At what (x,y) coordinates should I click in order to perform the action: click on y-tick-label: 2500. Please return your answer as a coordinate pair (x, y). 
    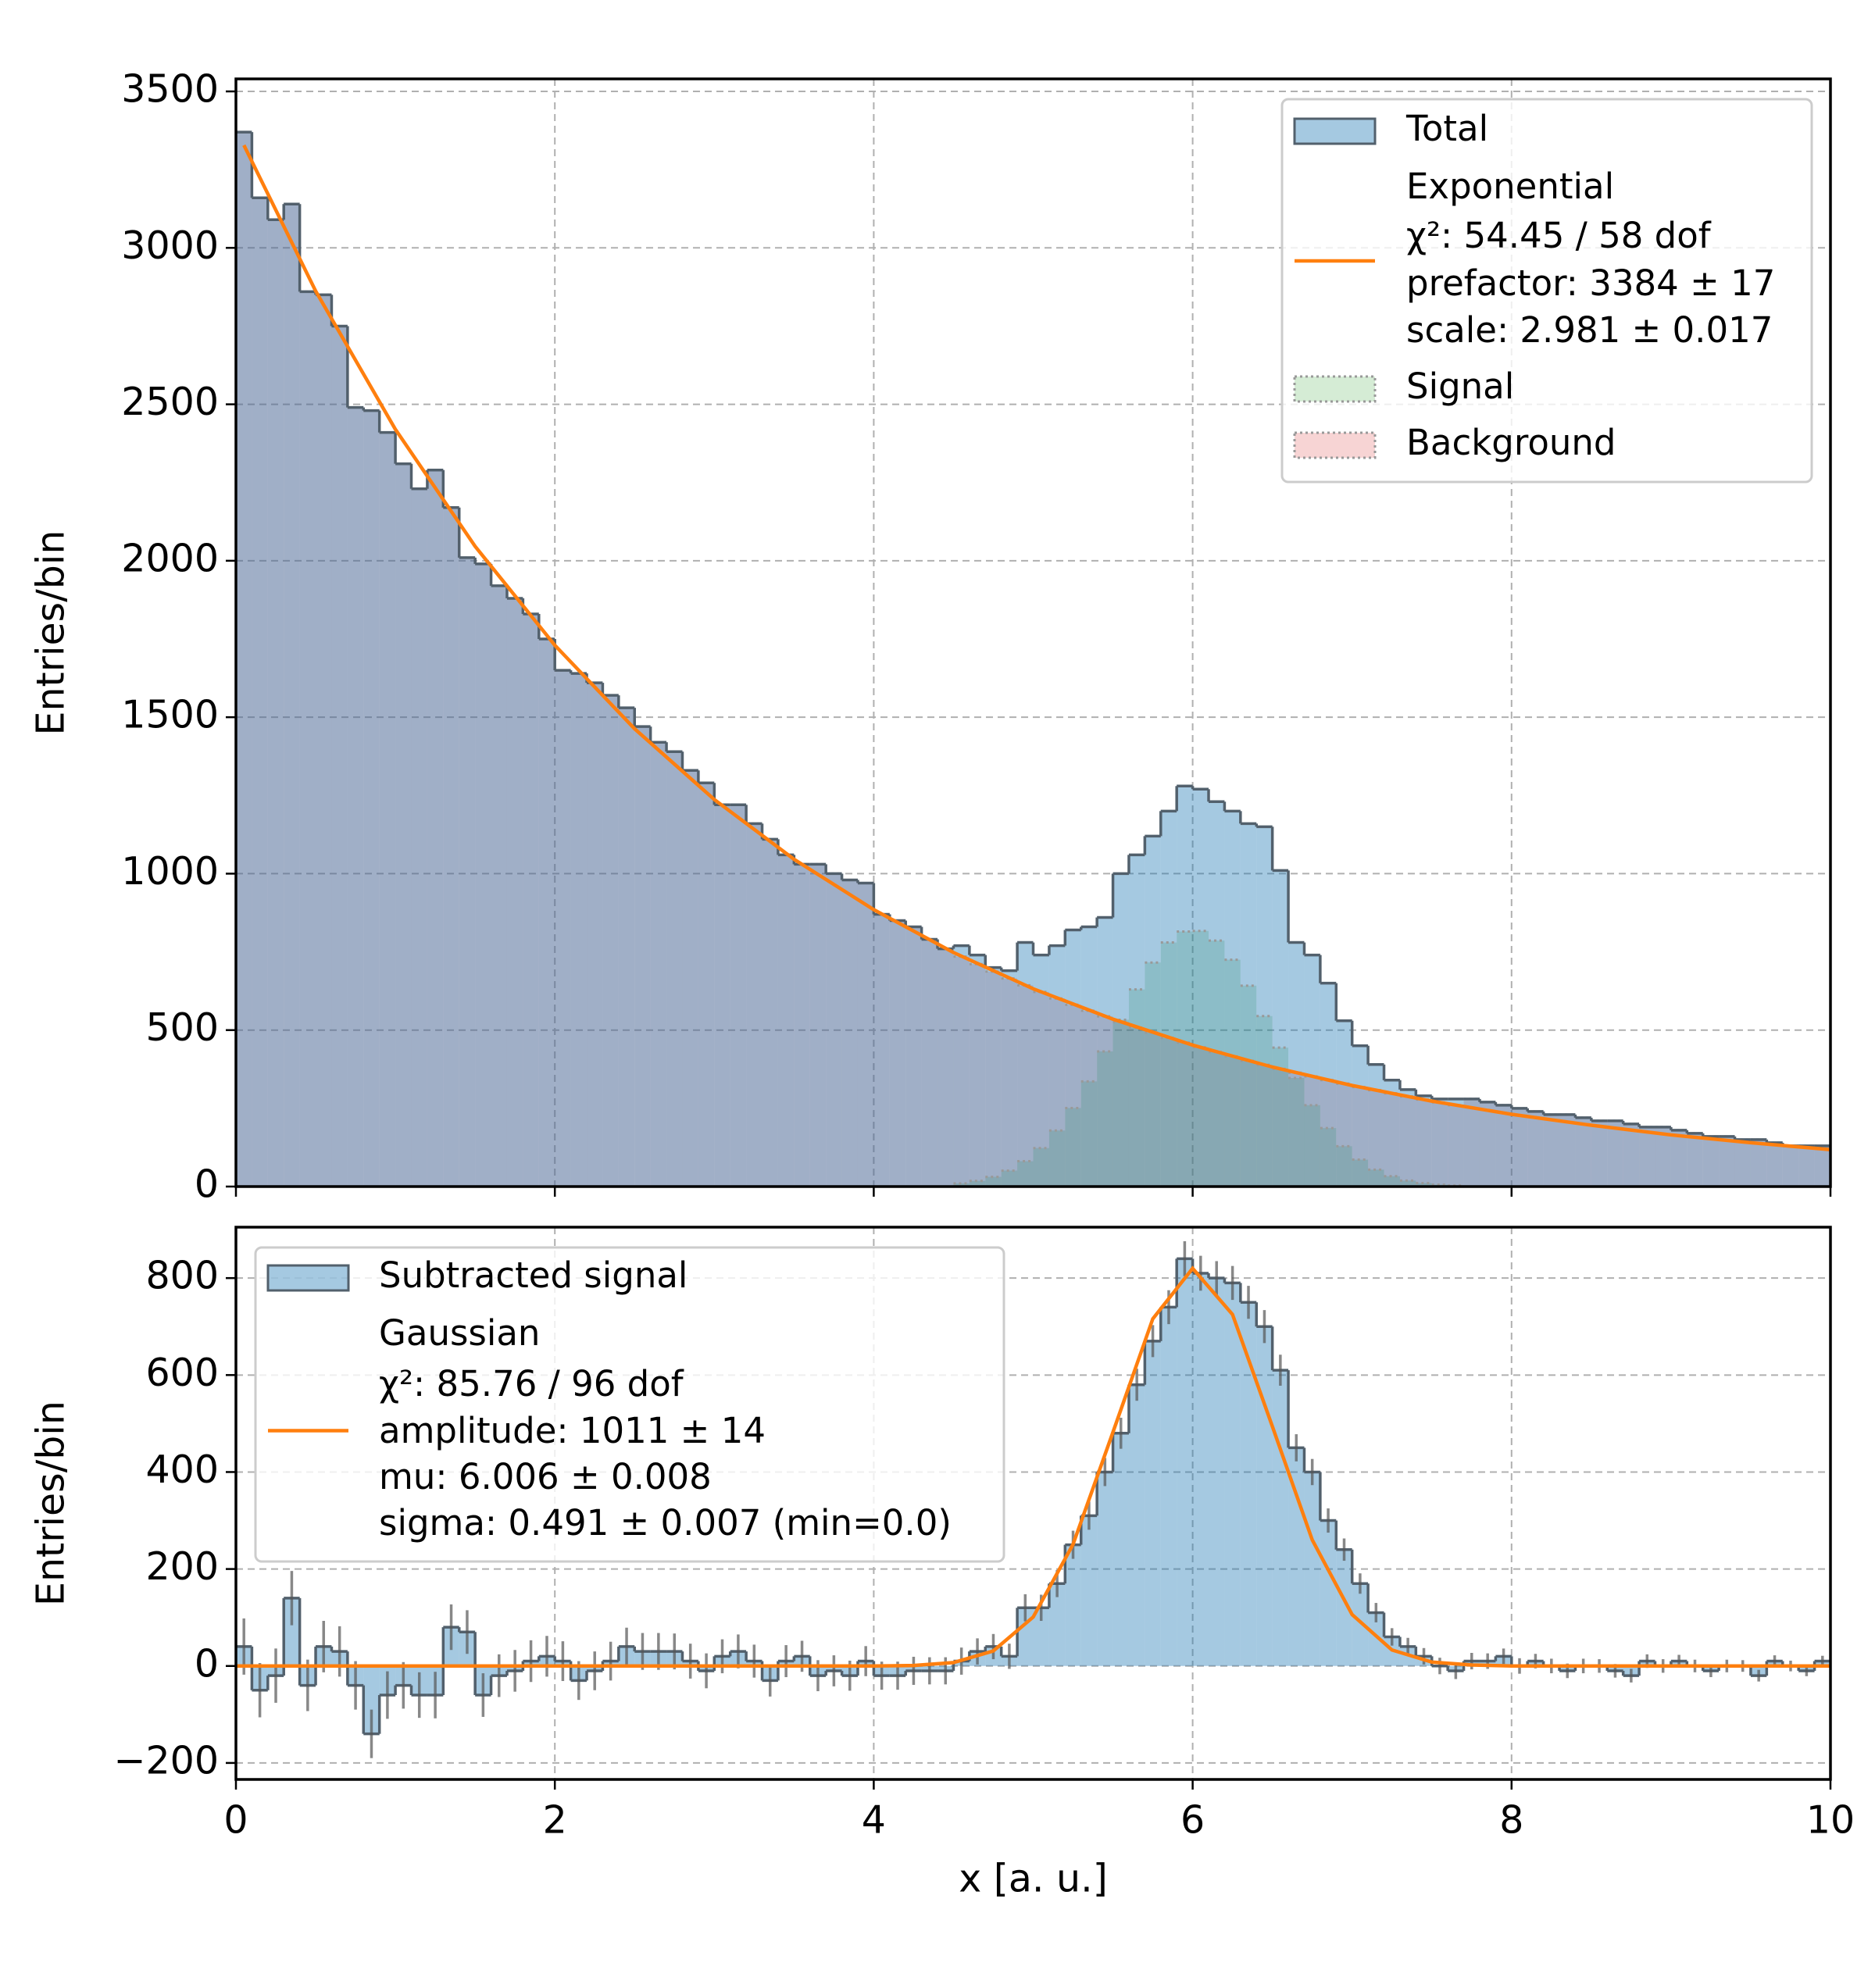
    Looking at the image, I should click on (170, 402).